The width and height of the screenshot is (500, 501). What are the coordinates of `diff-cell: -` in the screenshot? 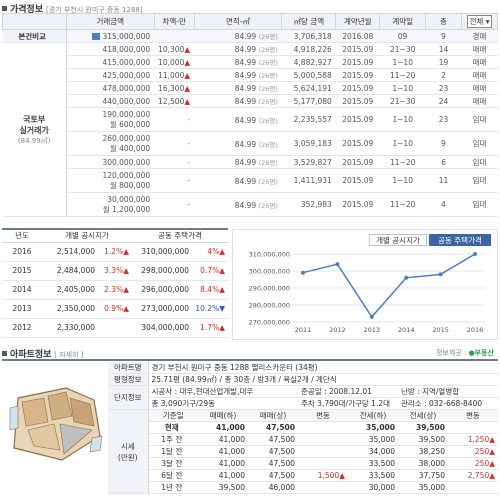 It's located at (174, 119).